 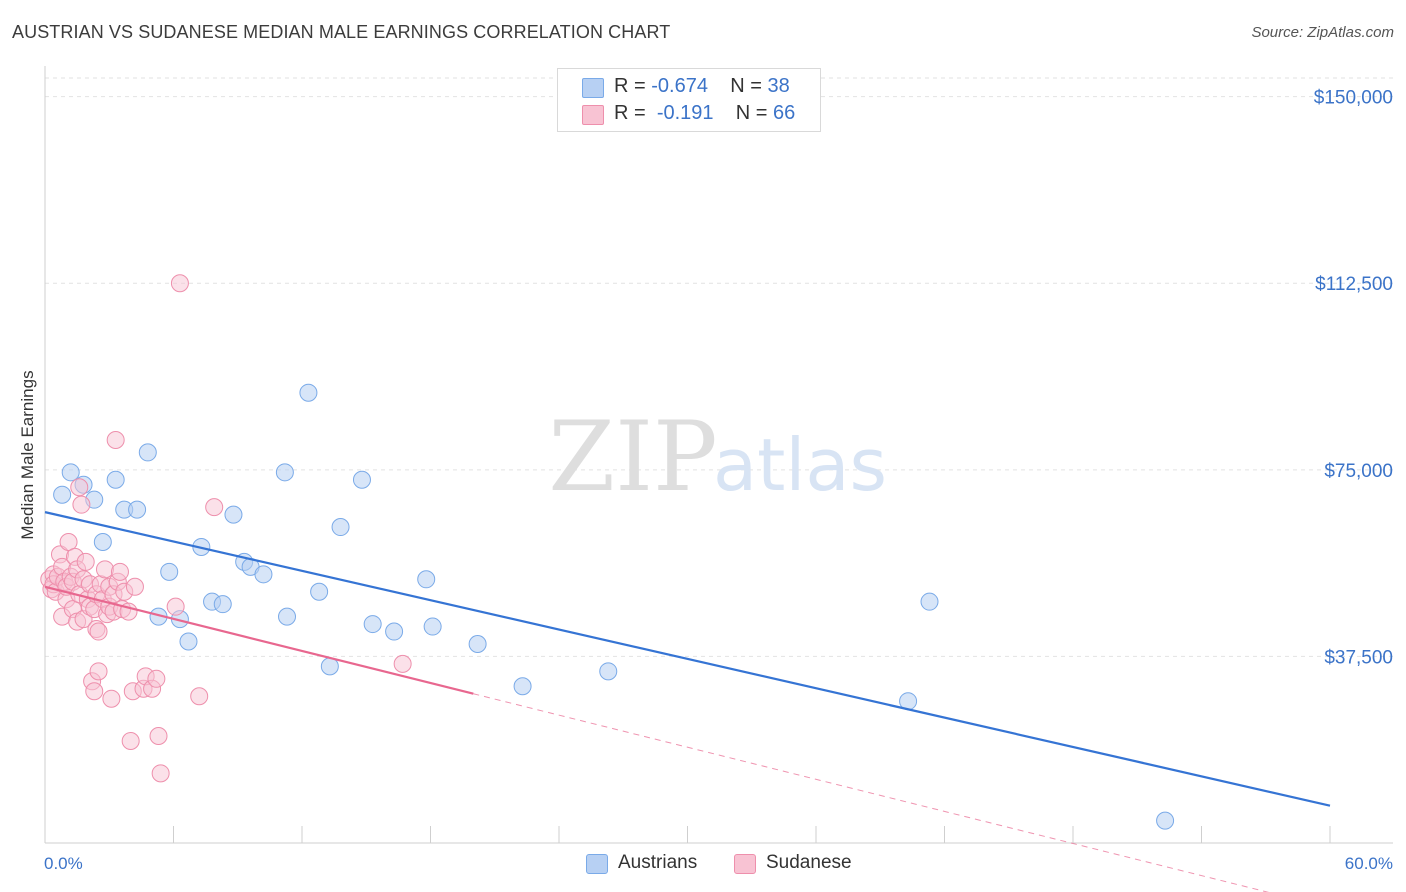 I want to click on sudanese-trend-extension, so click(x=871, y=792).